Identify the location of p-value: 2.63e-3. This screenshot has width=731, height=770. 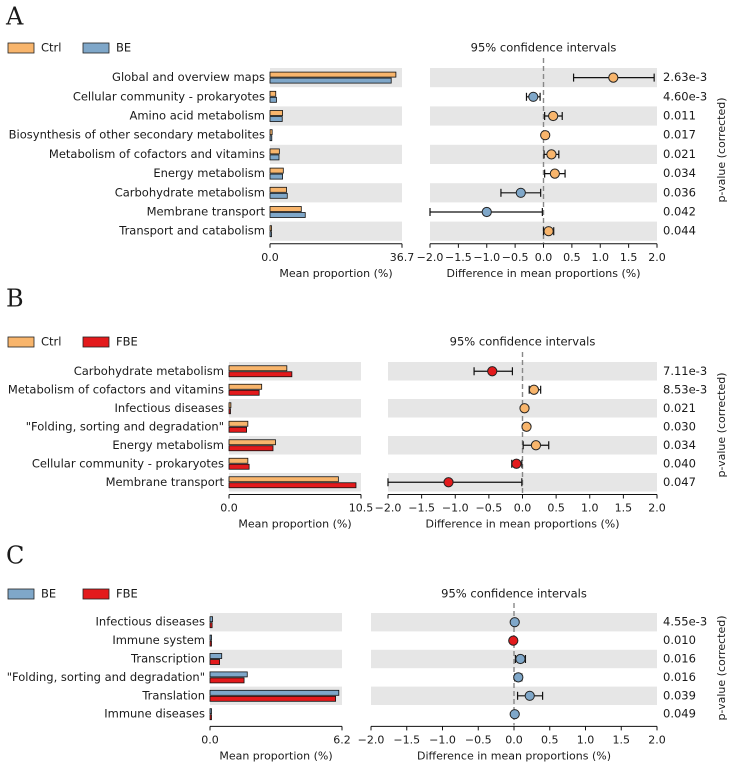
(685, 77).